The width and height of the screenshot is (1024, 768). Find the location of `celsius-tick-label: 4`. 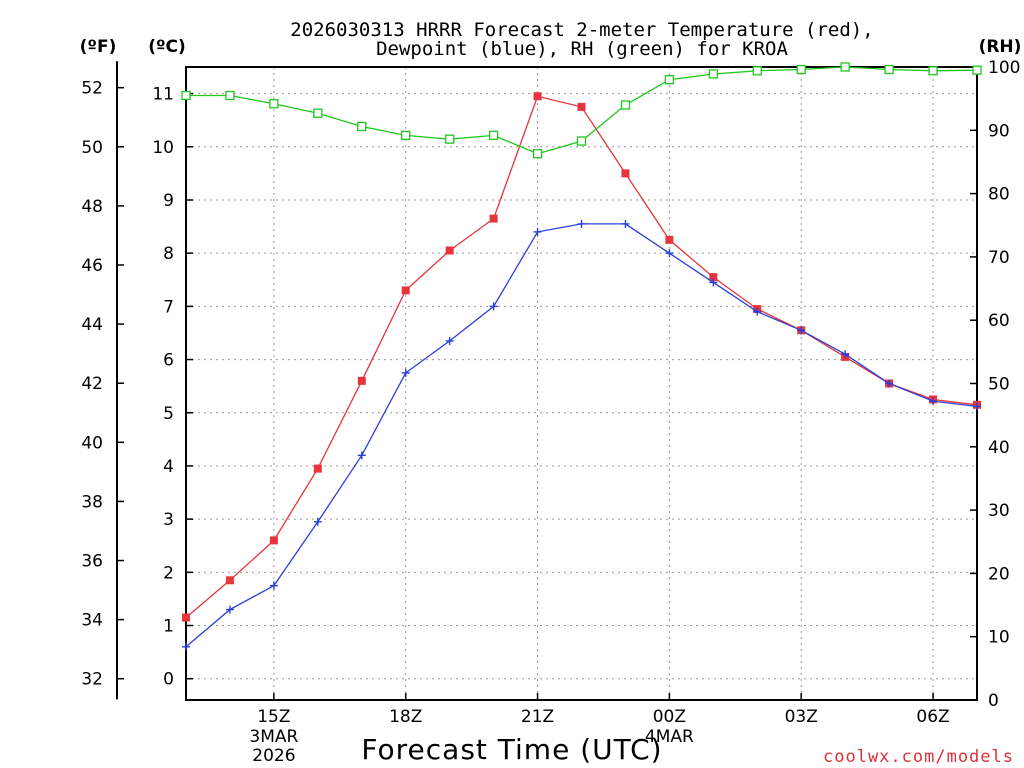

celsius-tick-label: 4 is located at coordinates (168, 467).